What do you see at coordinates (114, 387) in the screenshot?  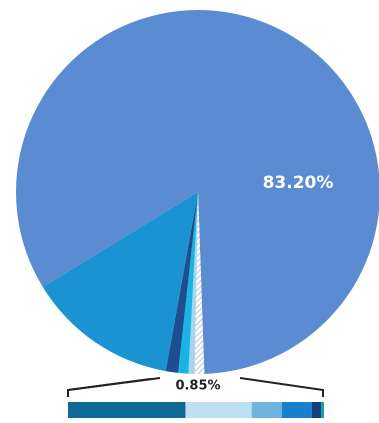 I see `bracket-left` at bounding box center [114, 387].